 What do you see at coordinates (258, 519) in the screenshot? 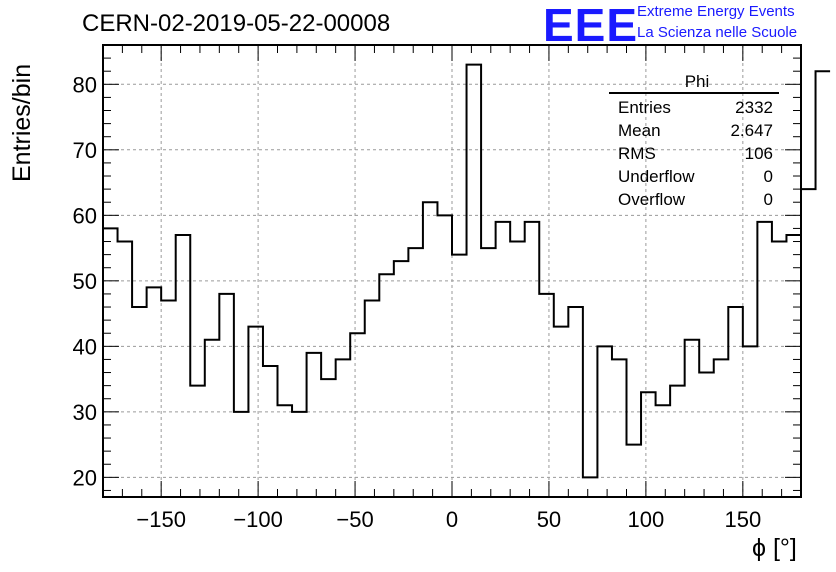
I see `x-tick-label: −100` at bounding box center [258, 519].